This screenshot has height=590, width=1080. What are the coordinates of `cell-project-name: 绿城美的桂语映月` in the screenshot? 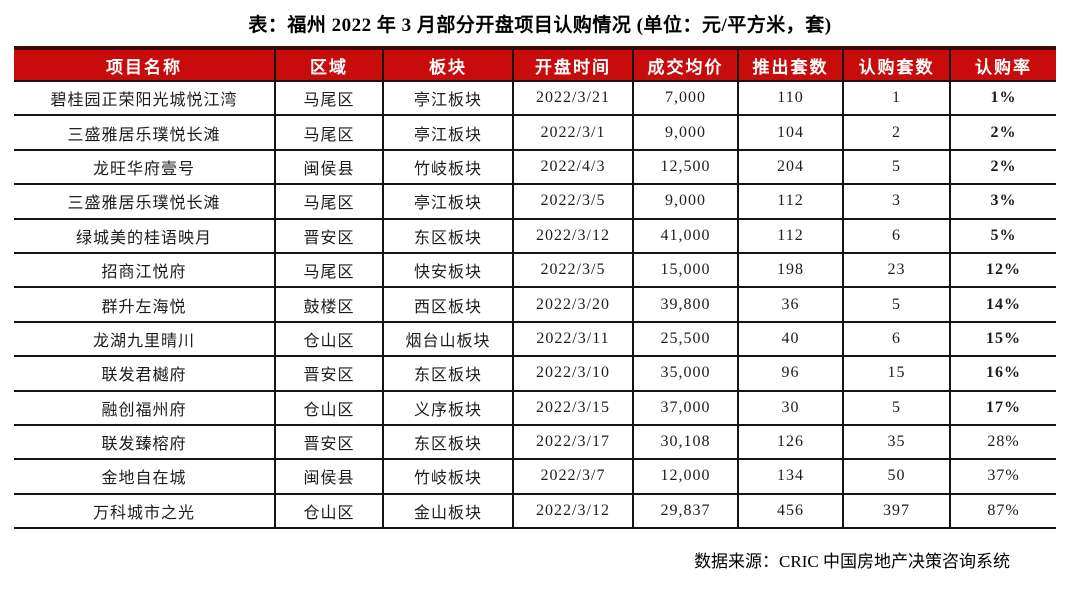 It's located at (145, 235).